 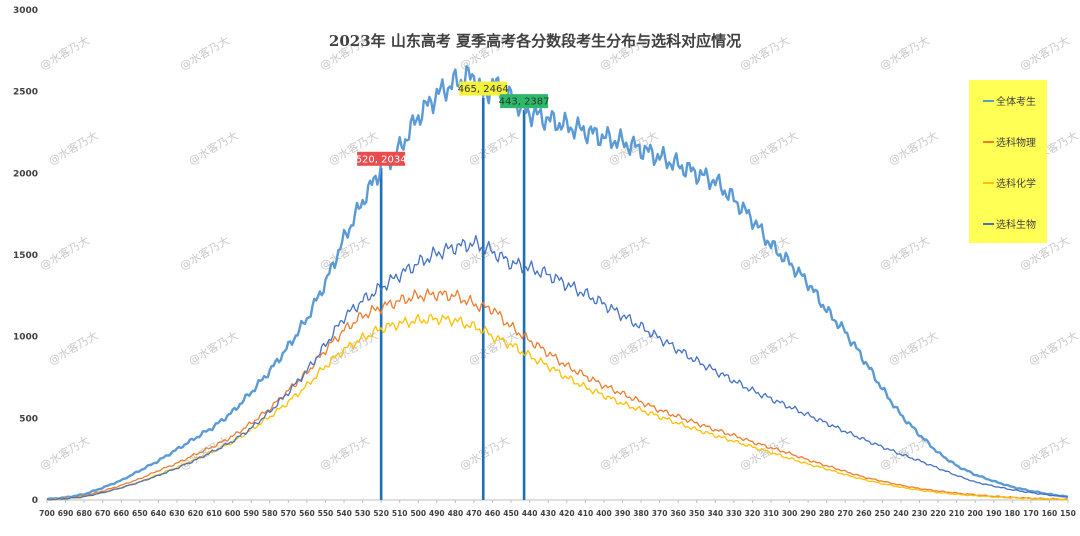 What do you see at coordinates (1031, 513) in the screenshot?
I see `x-tick-label: 170` at bounding box center [1031, 513].